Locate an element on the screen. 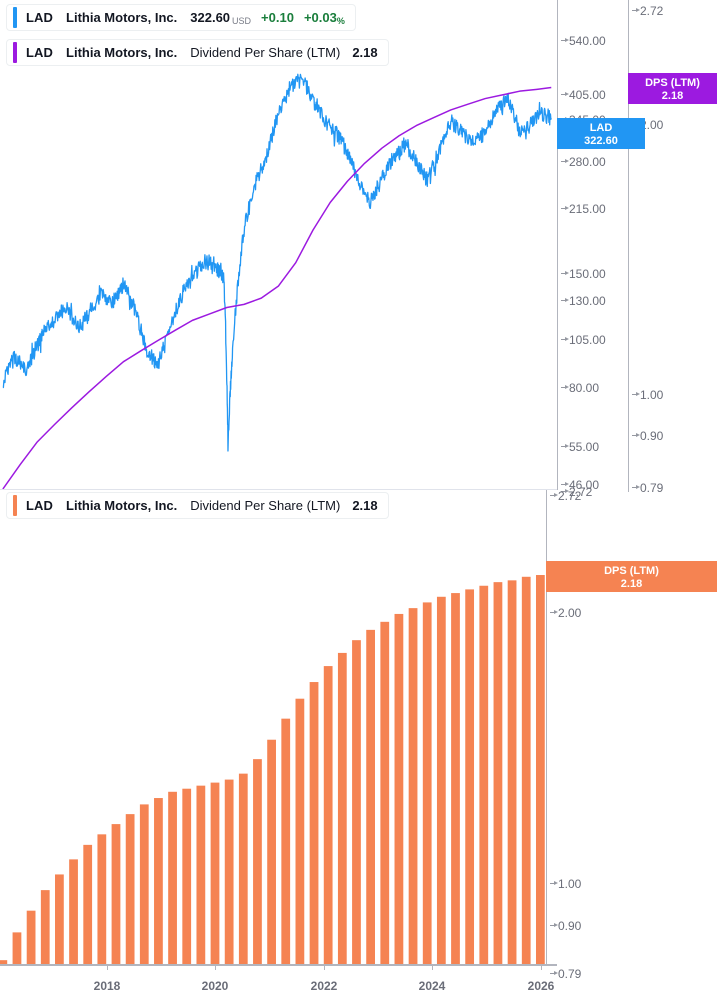 This screenshot has height=1005, width=717. lad-price-badge: LAD 322.60 is located at coordinates (601, 133).